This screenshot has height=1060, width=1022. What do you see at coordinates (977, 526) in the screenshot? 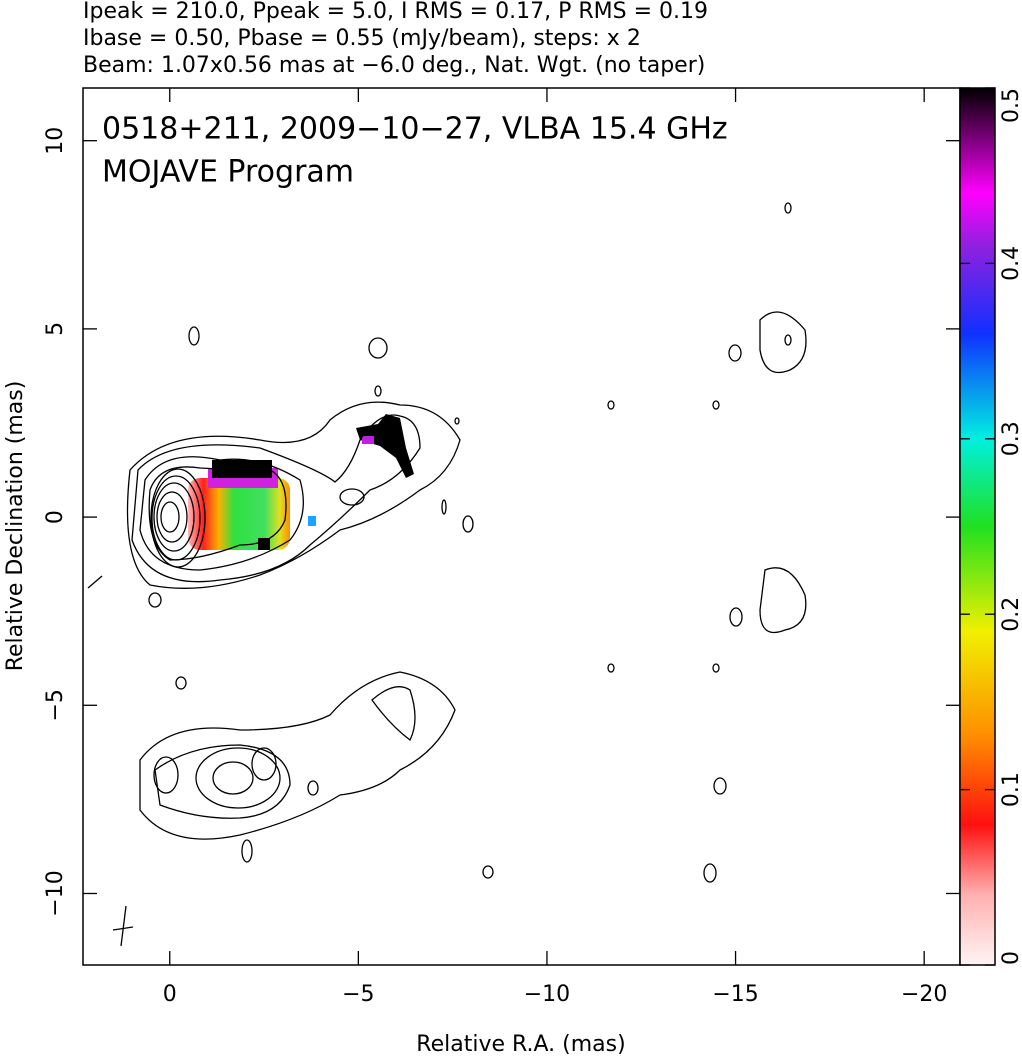
I see `colorbar` at bounding box center [977, 526].